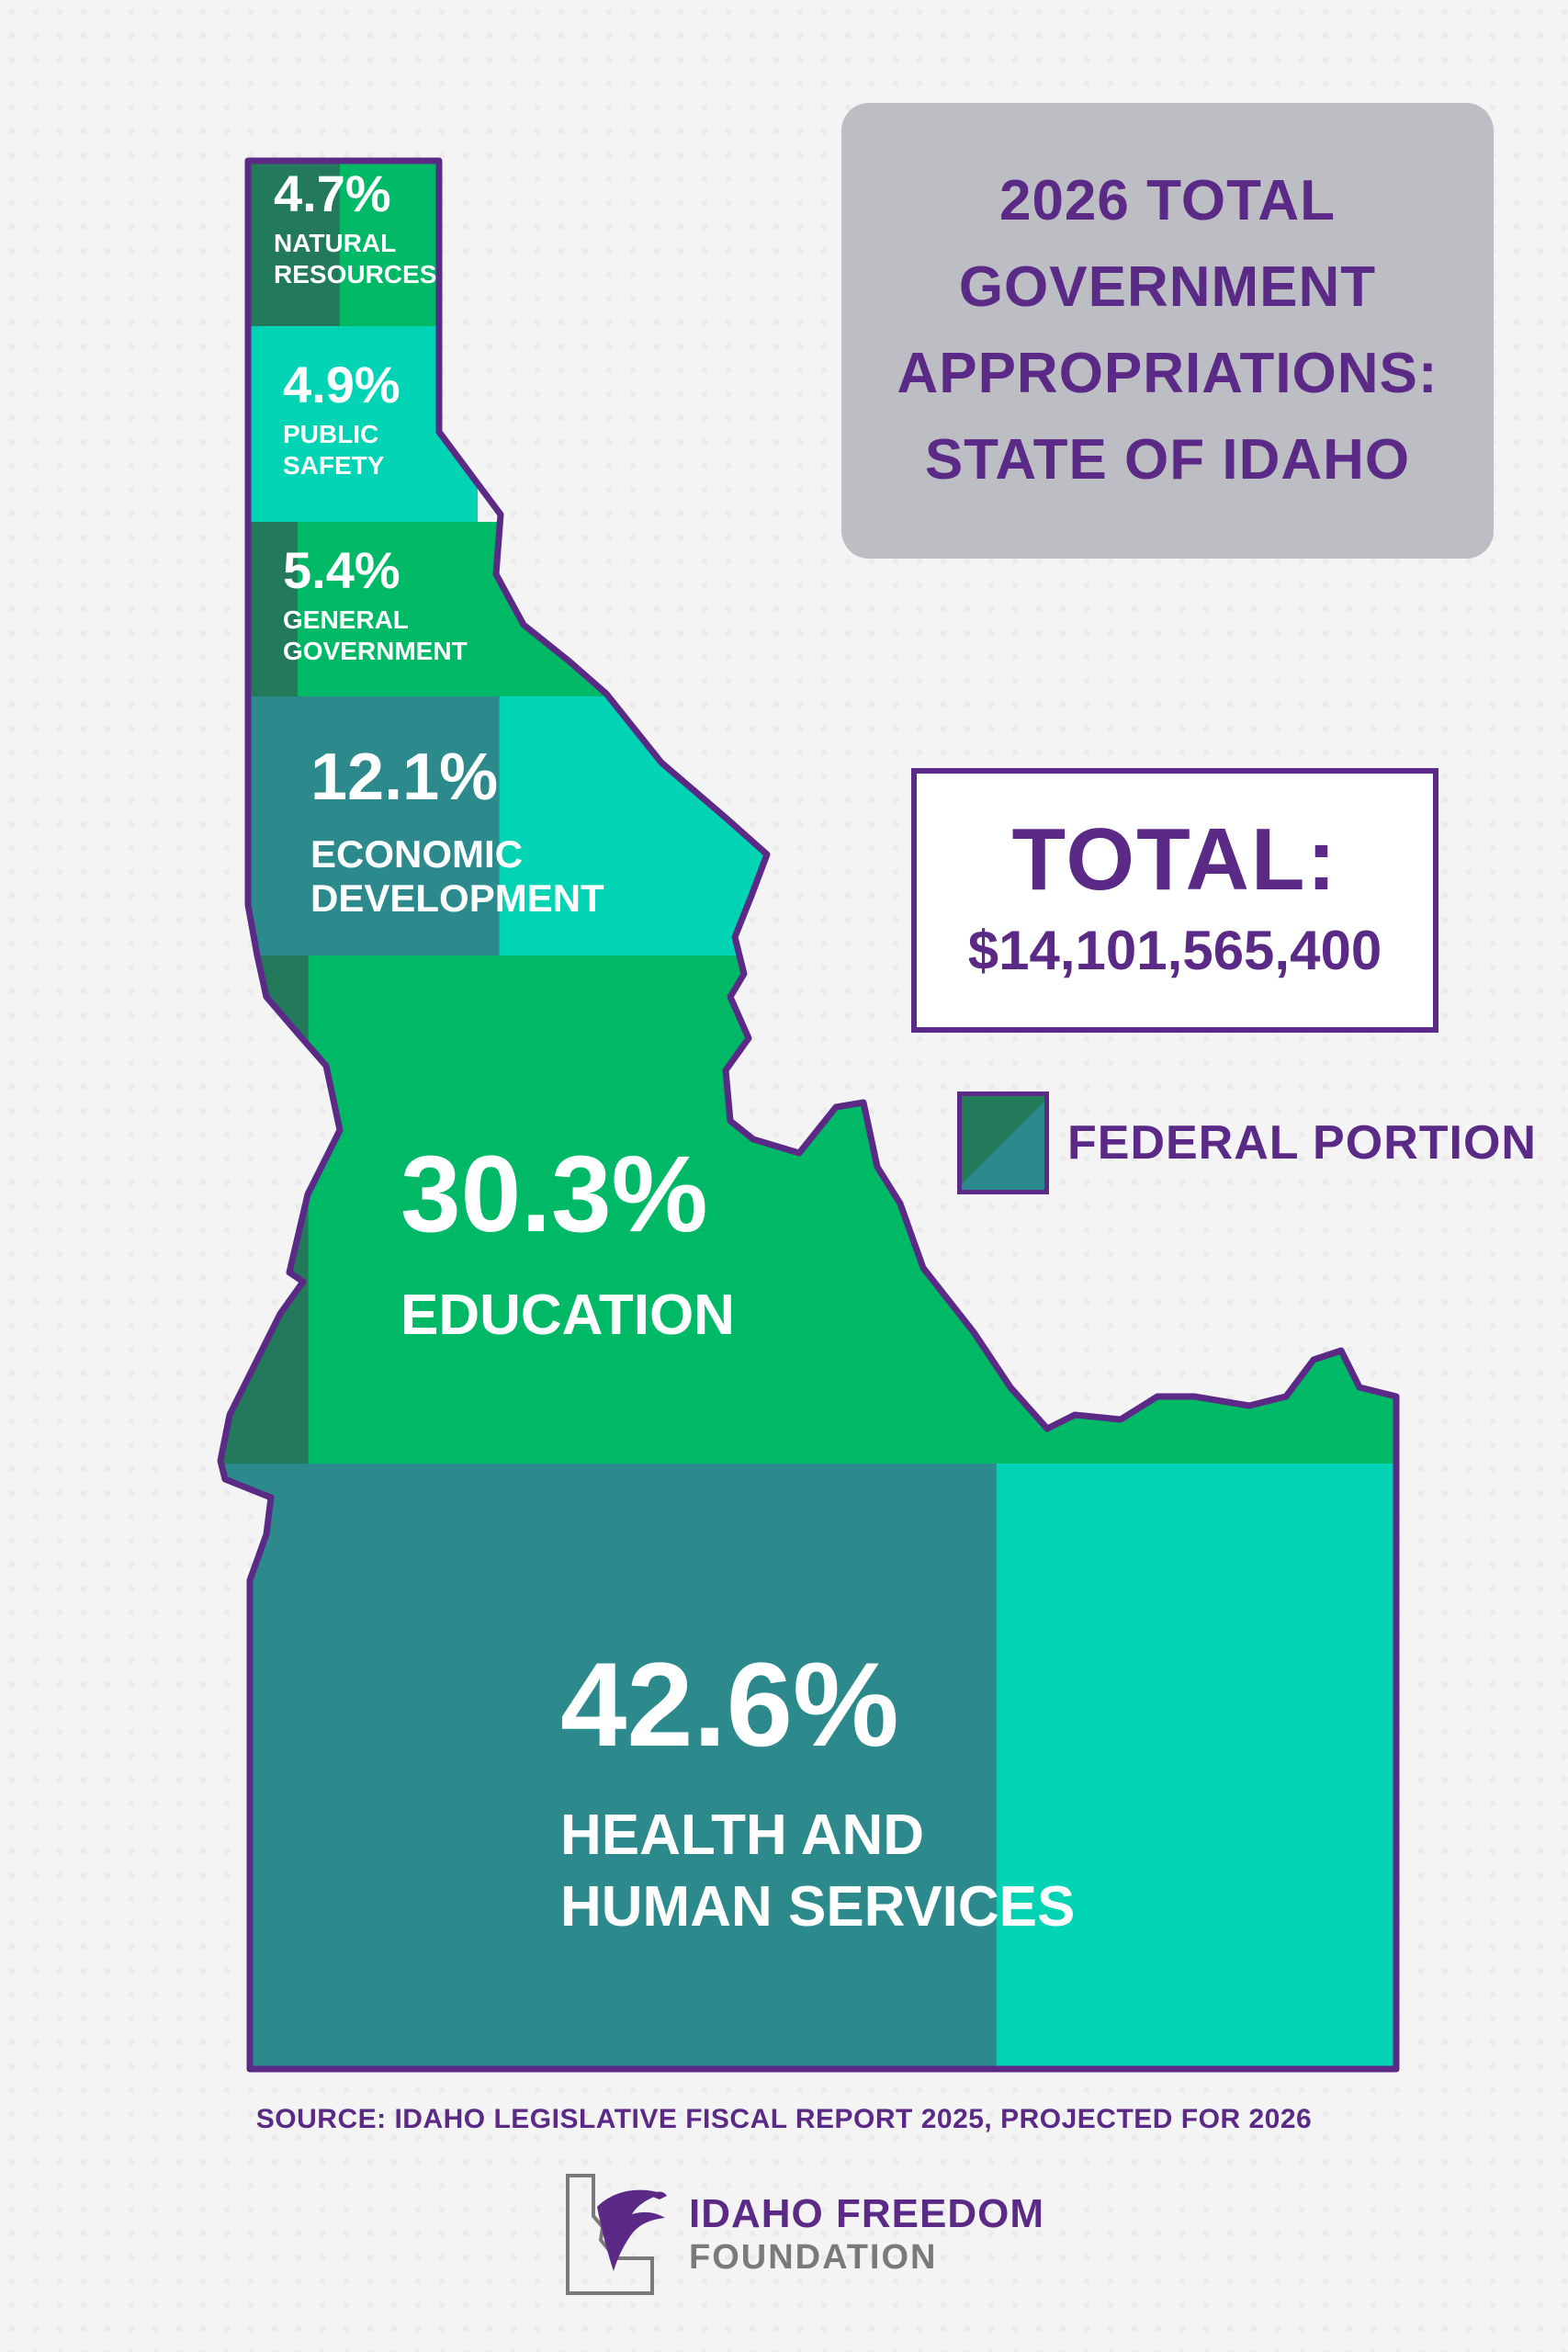 This screenshot has width=1568, height=2352. What do you see at coordinates (346, 619) in the screenshot?
I see `category-label-general-government: GENERAL` at bounding box center [346, 619].